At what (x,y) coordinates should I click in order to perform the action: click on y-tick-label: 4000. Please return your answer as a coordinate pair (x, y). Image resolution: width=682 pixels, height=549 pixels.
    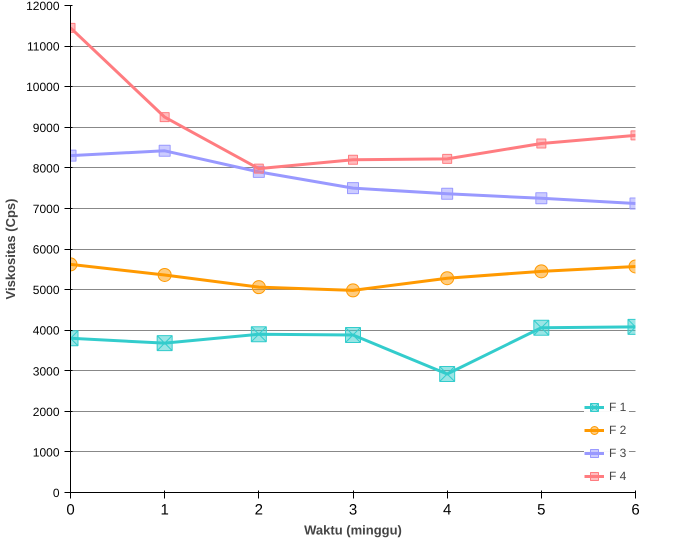
    Looking at the image, I should click on (46, 331).